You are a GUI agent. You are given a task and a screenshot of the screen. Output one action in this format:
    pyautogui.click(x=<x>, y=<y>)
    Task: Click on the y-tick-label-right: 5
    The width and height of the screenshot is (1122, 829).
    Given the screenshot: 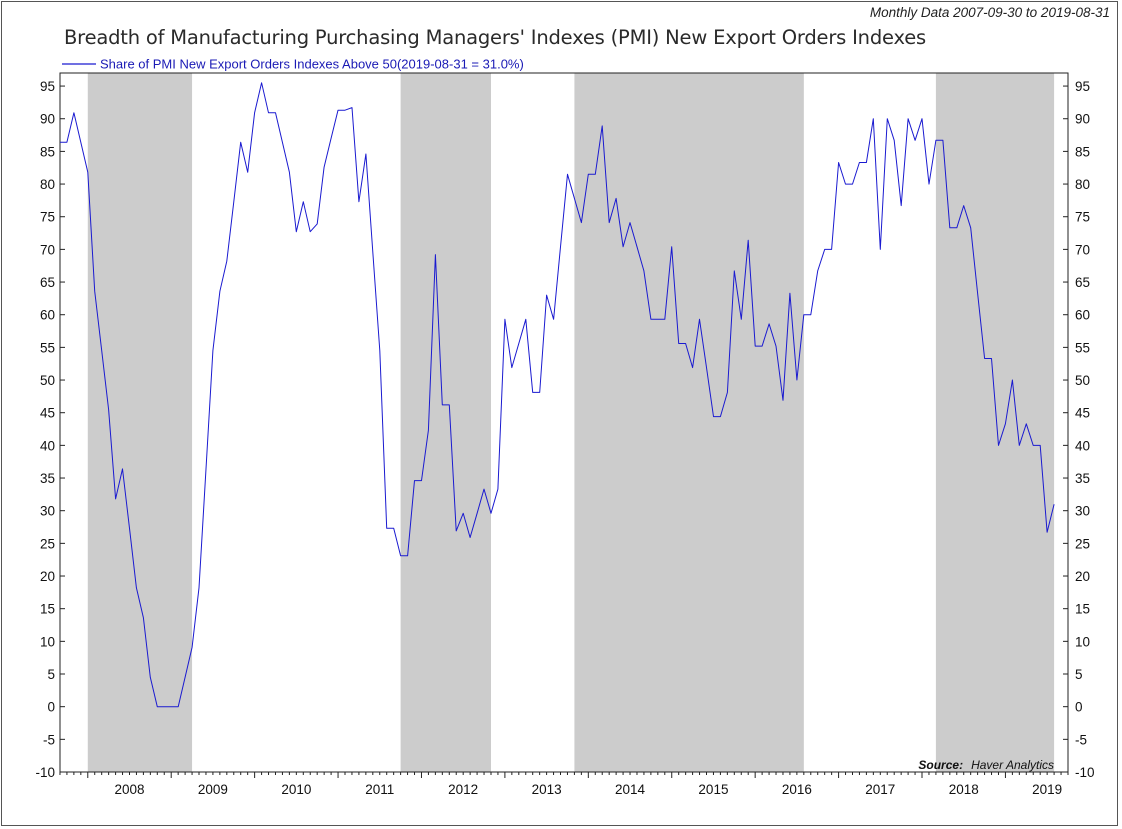 What is the action you would take?
    pyautogui.click(x=1079, y=674)
    